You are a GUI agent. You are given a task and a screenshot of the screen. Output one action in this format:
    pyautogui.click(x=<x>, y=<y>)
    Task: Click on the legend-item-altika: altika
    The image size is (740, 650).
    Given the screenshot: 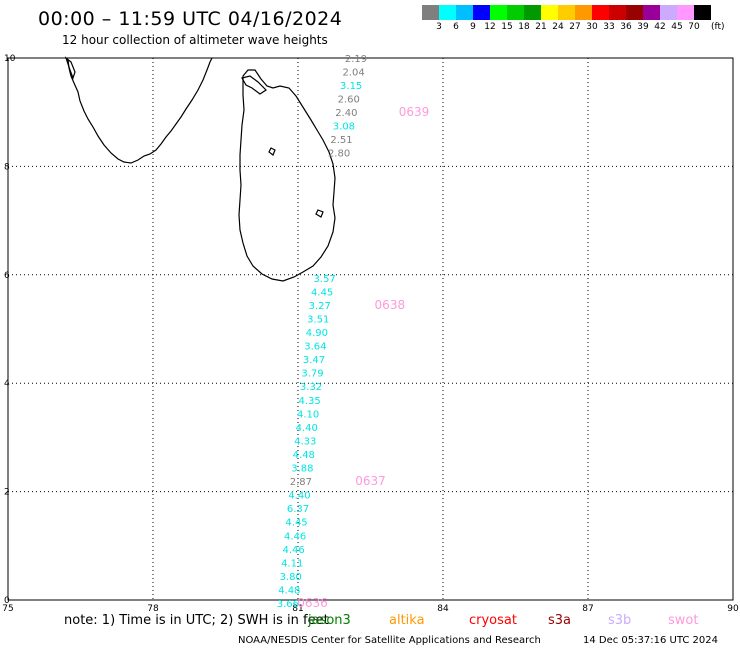 What is the action you would take?
    pyautogui.click(x=407, y=620)
    